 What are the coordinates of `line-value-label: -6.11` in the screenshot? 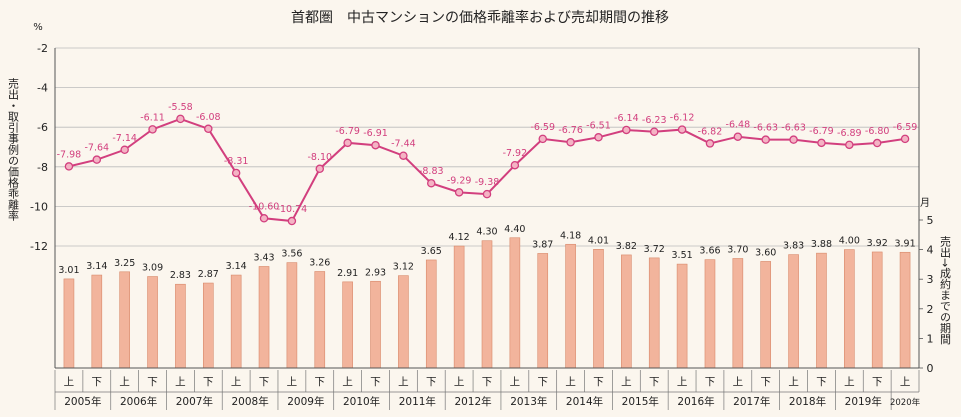 It's located at (152, 117).